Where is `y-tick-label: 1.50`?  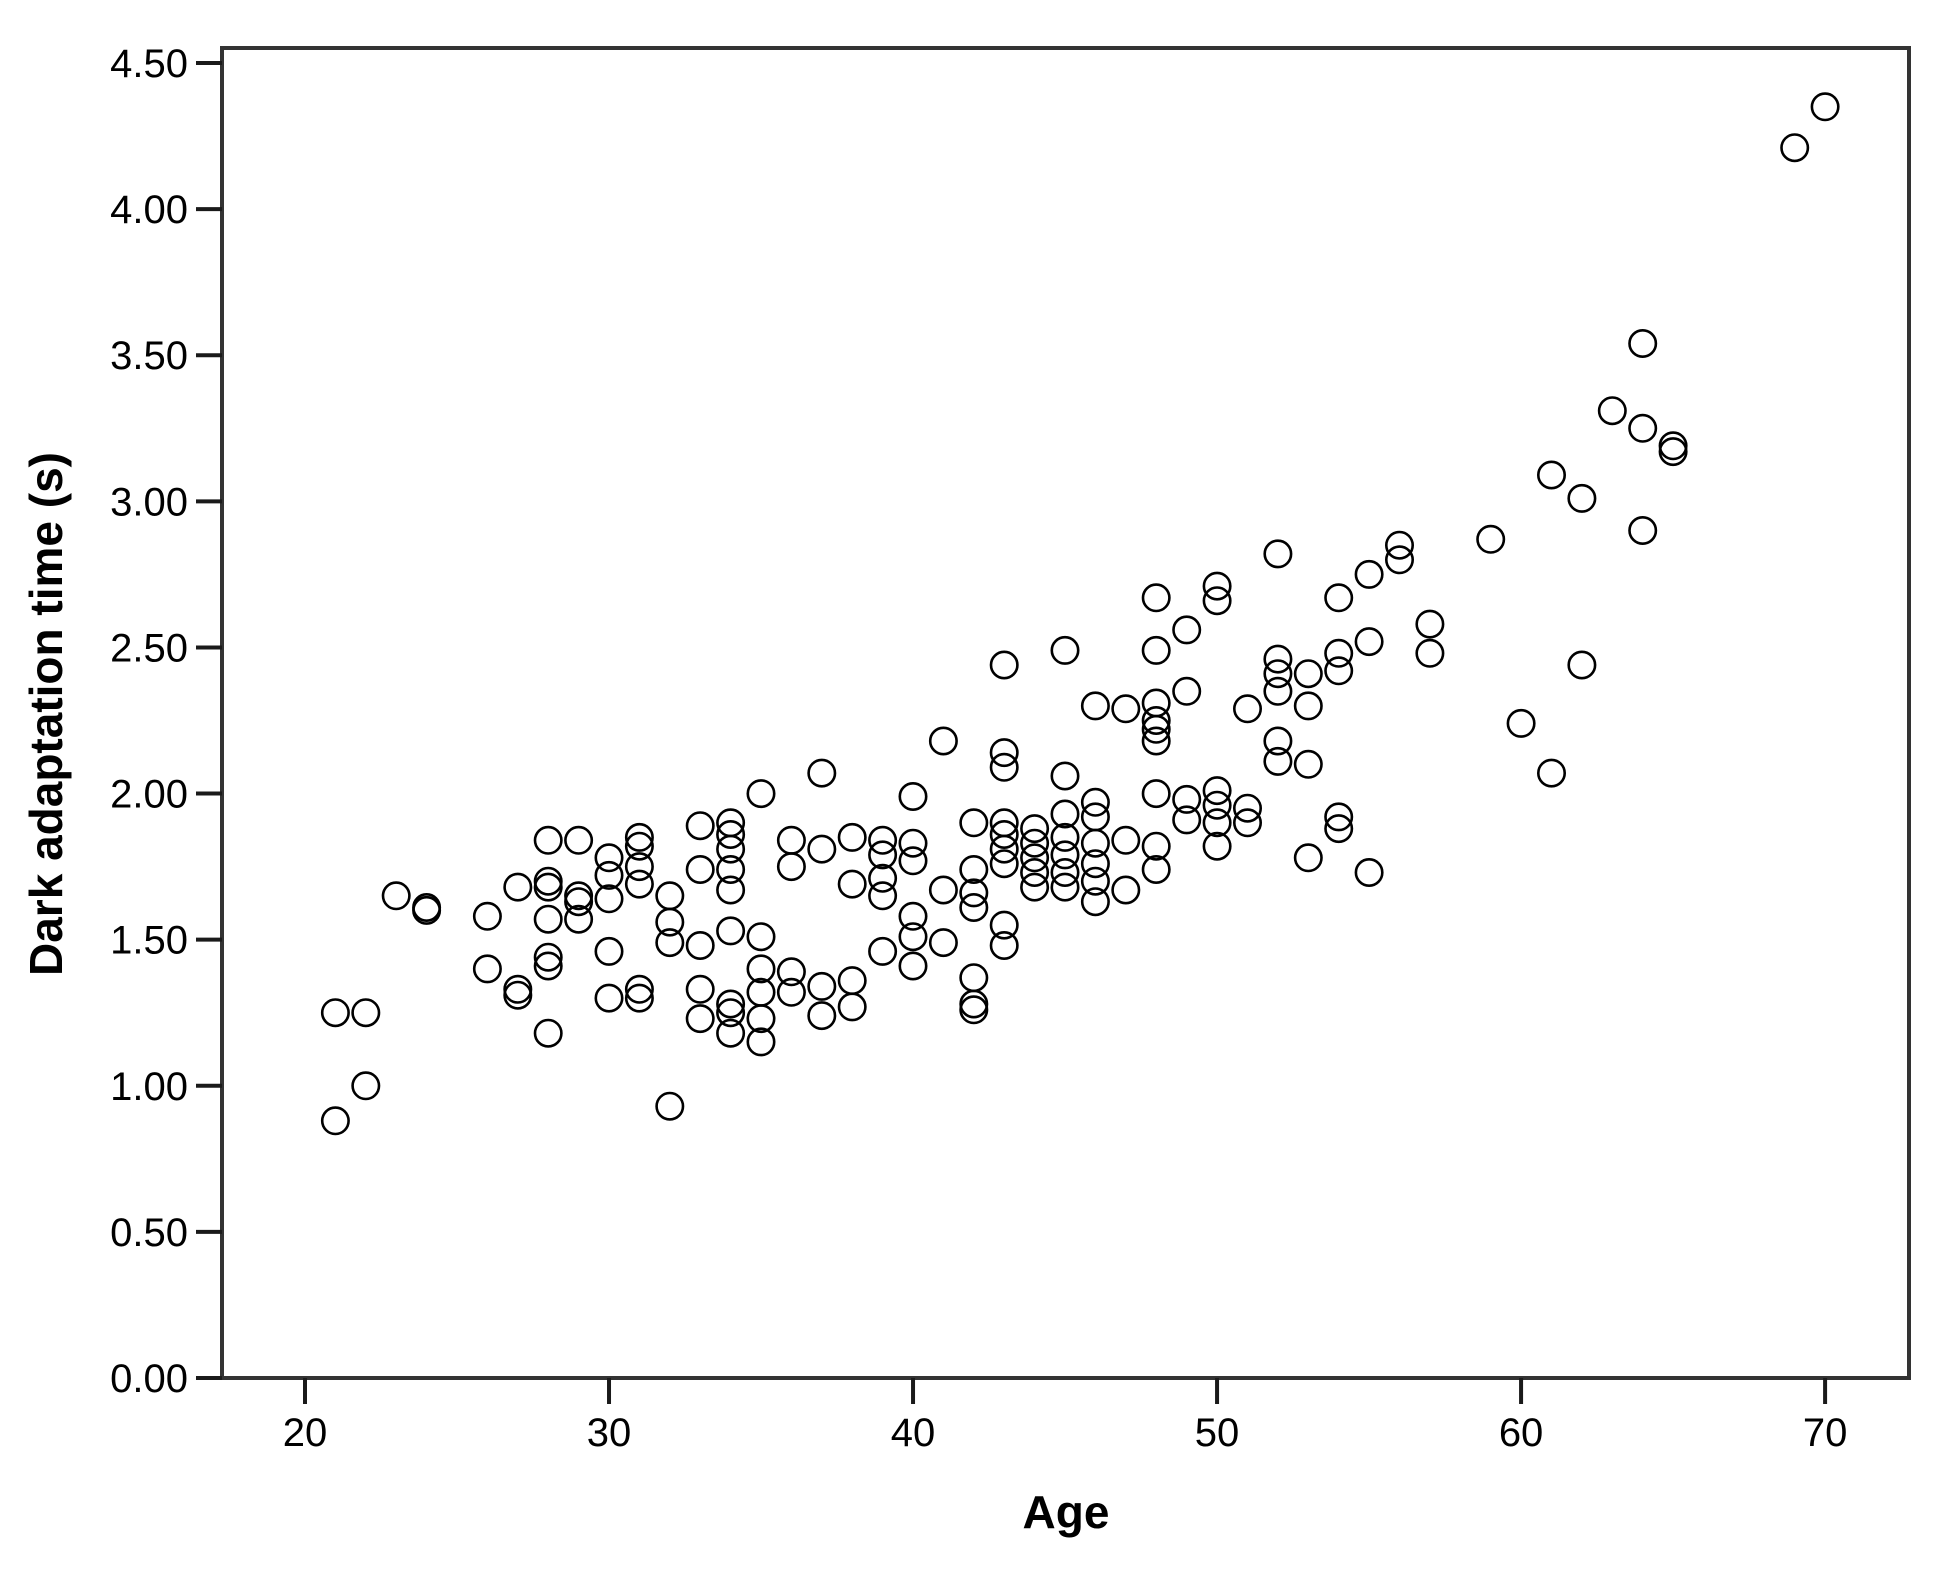
y-tick-label: 1.50 is located at coordinates (149, 941).